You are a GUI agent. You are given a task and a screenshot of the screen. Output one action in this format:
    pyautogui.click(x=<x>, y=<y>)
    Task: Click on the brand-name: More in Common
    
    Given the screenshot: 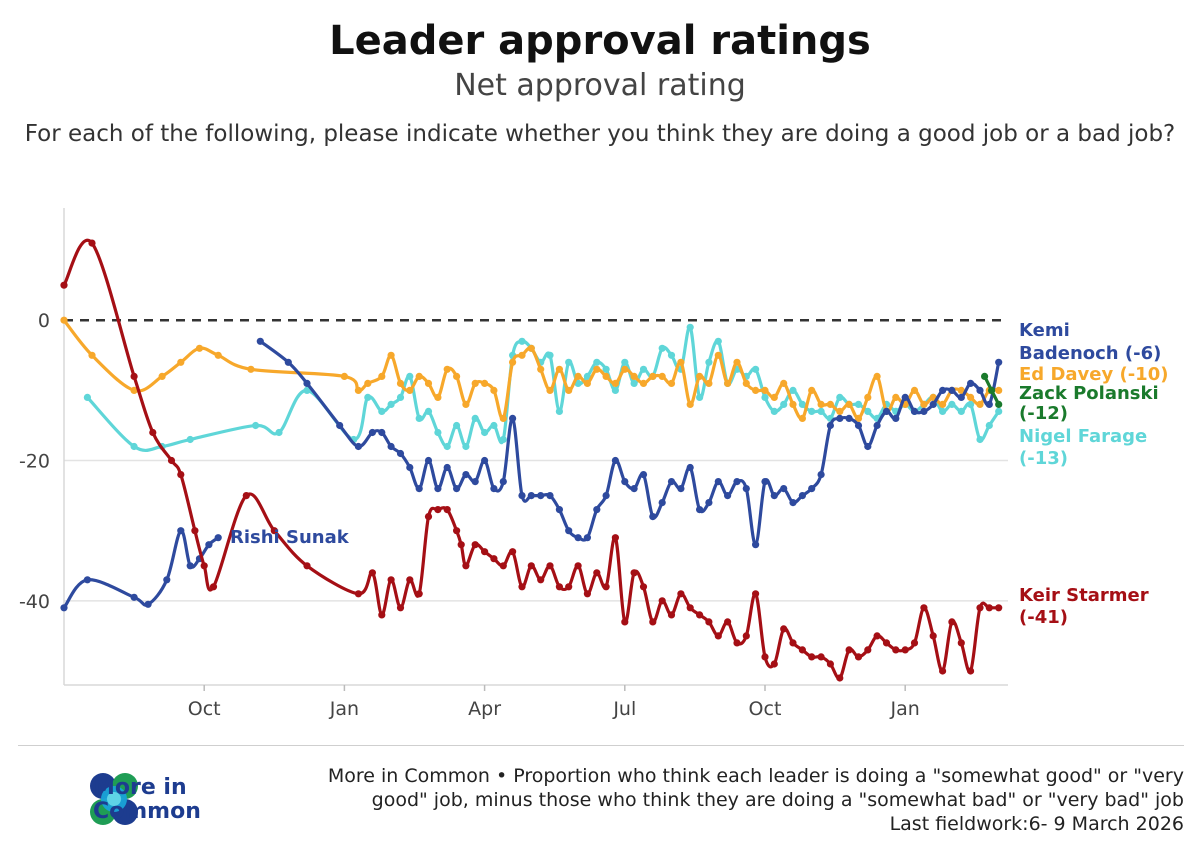 What is the action you would take?
    pyautogui.click(x=147, y=800)
    